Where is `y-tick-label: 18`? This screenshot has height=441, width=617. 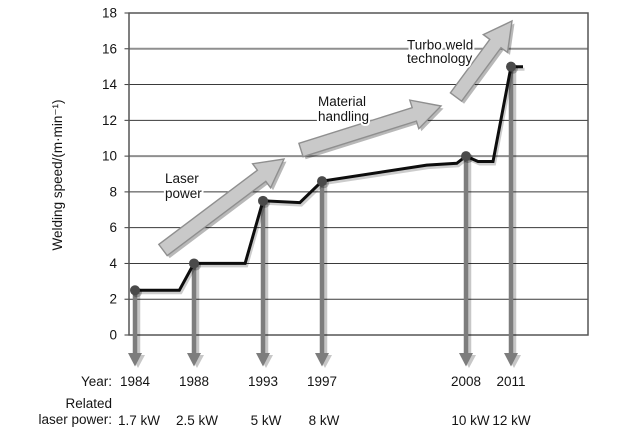
y-tick-label: 18 is located at coordinates (109, 13).